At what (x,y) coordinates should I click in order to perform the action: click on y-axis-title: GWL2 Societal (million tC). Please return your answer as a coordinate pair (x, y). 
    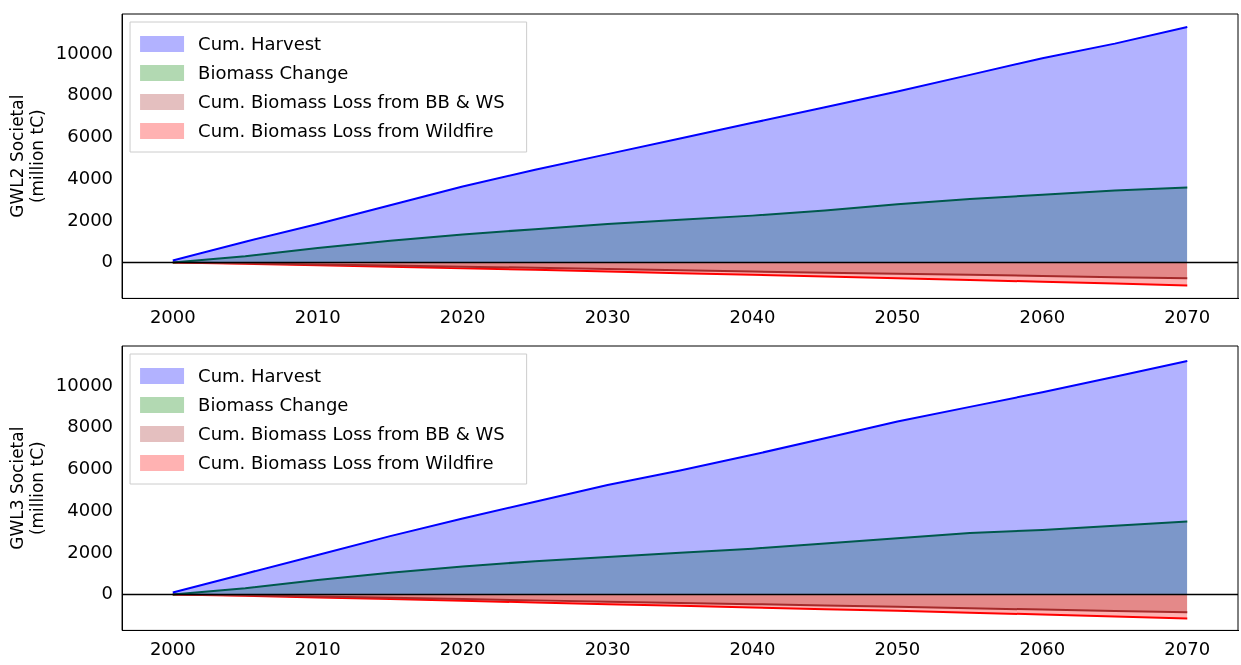
    Looking at the image, I should click on (27, 156).